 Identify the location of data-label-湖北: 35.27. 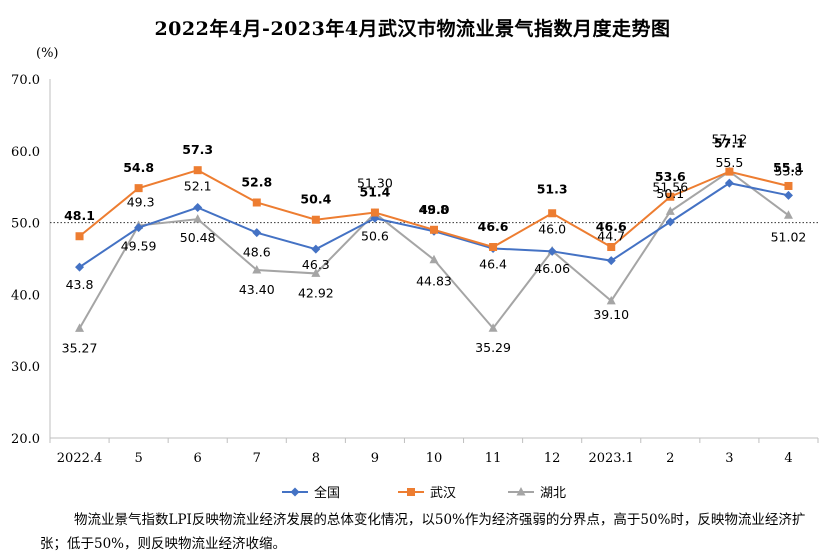
(80, 347).